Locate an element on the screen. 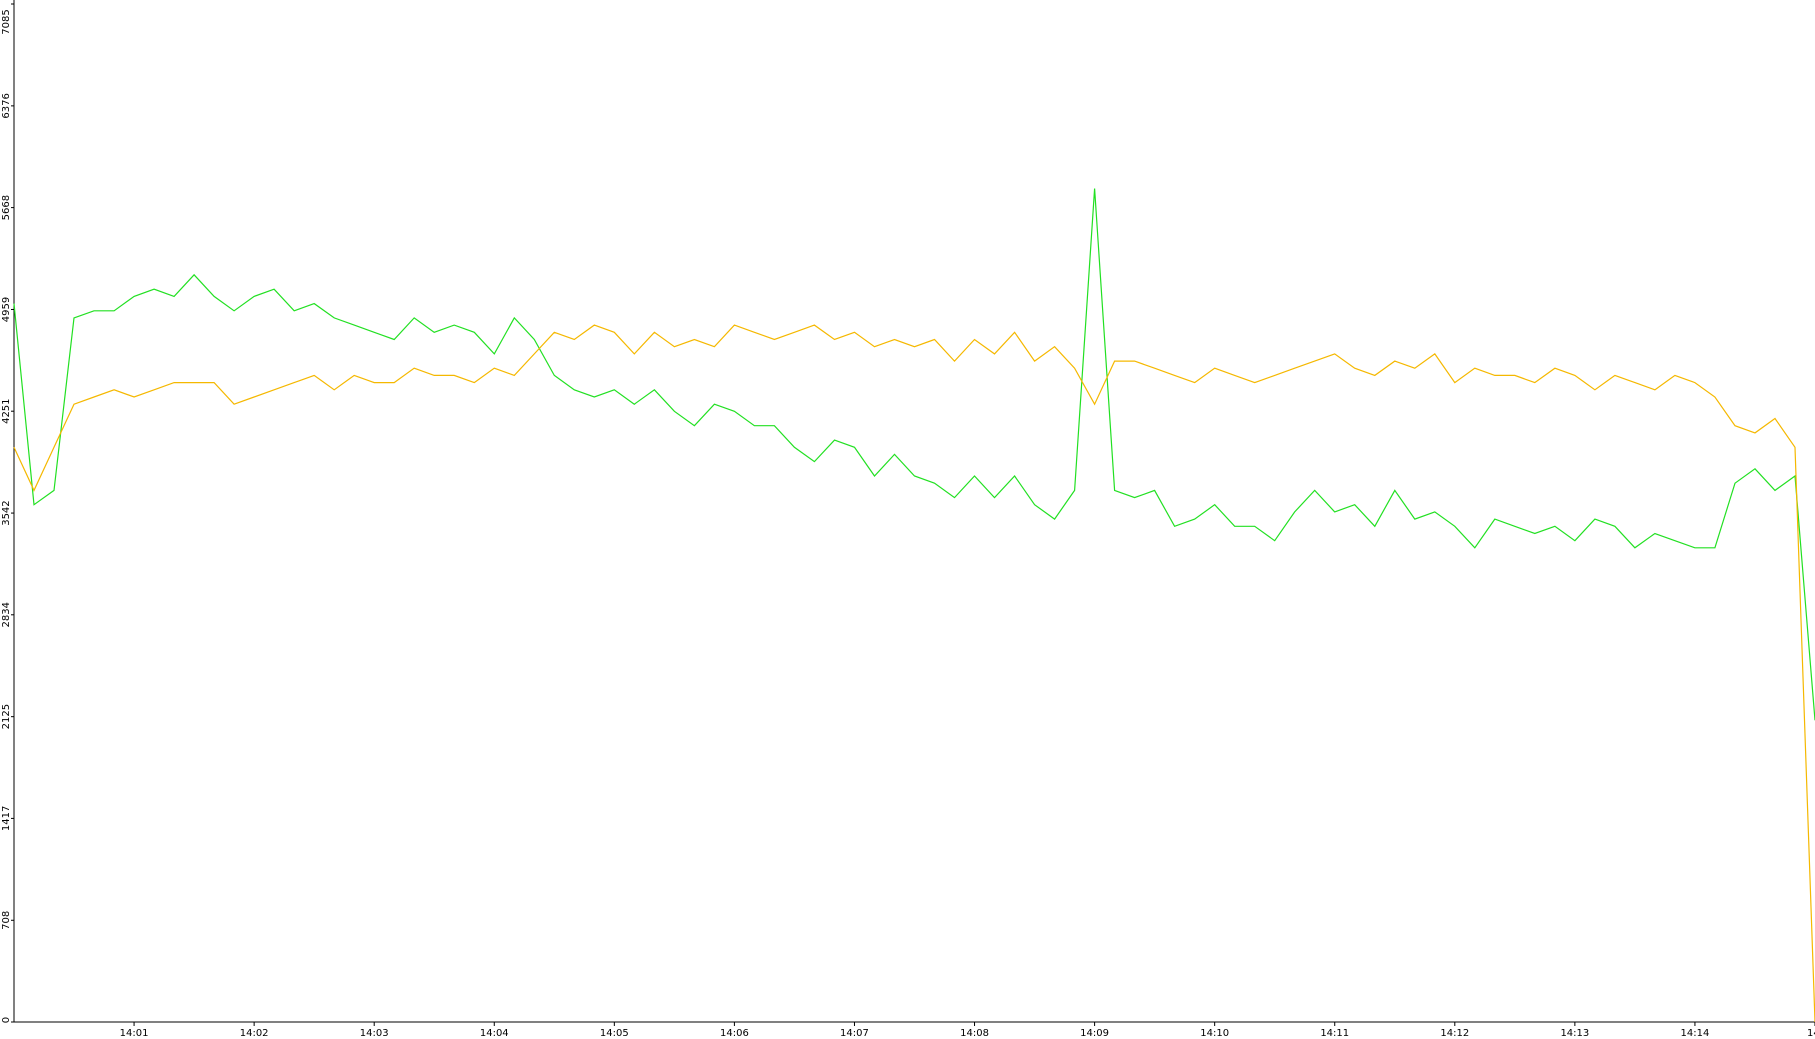 This screenshot has width=1815, height=1039. y-tick-label: 1417 is located at coordinates (6, 818).